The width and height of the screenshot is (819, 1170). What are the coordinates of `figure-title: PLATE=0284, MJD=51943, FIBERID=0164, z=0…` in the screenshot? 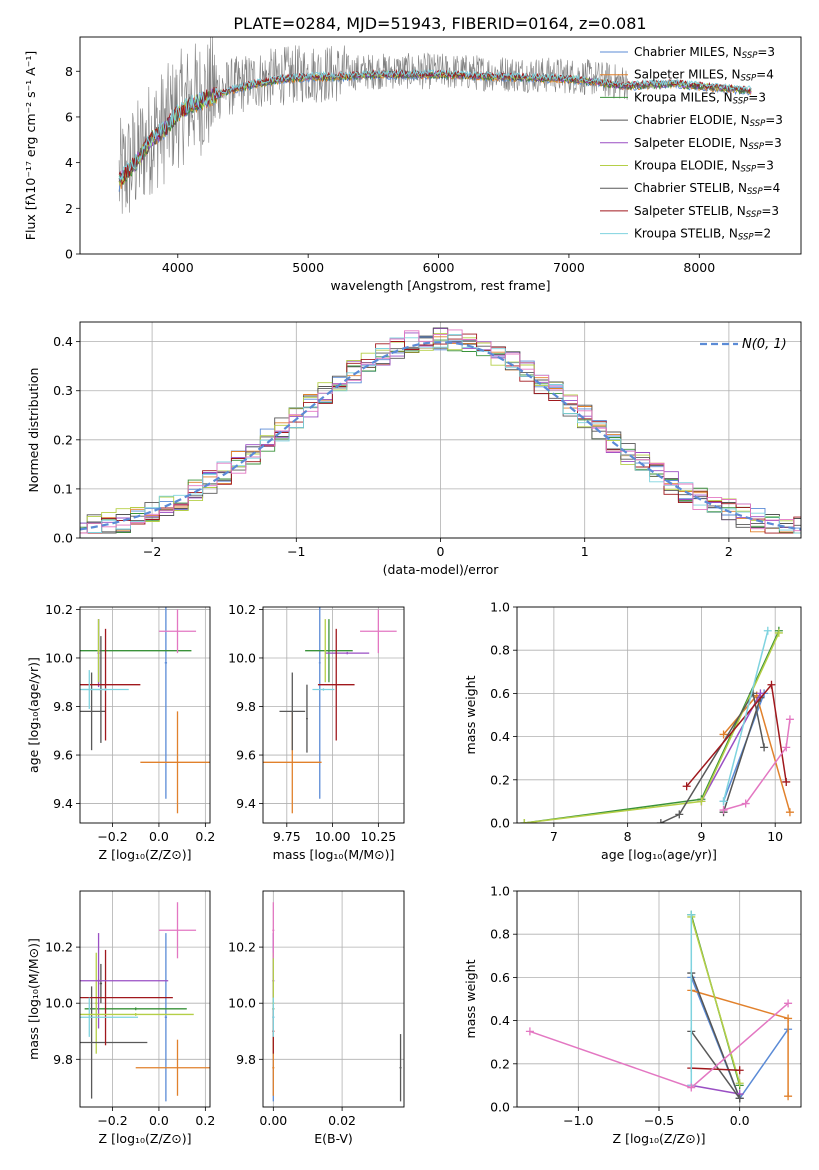 It's located at (439, 23).